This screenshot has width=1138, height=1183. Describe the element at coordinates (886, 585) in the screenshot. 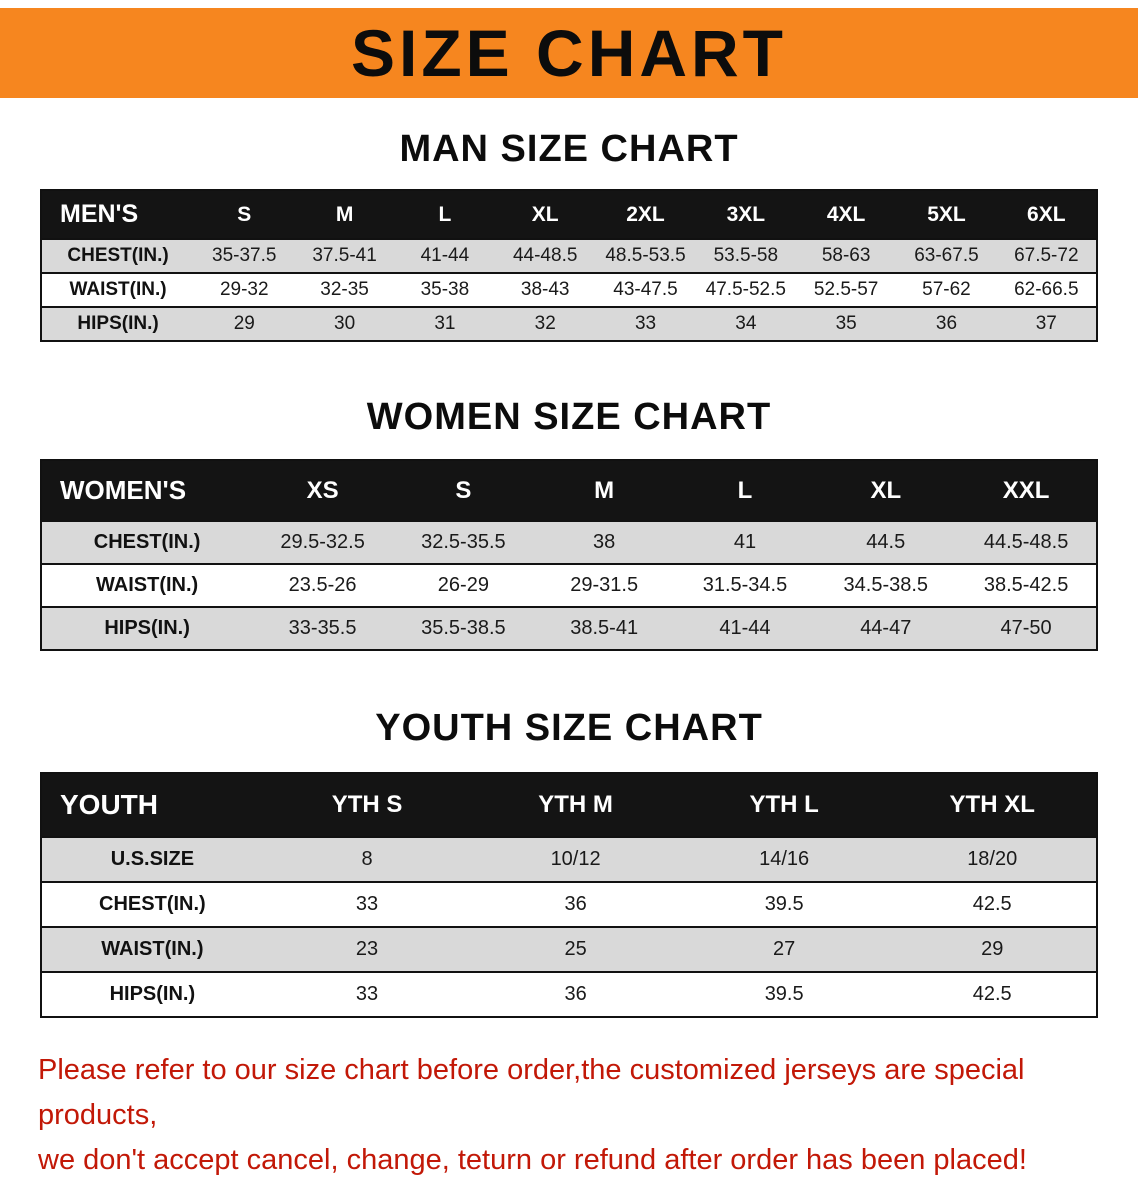

I see `table-cell: 34.5-38.5` at that location.